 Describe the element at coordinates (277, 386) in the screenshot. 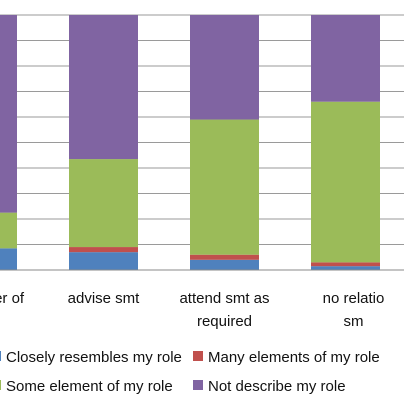

I see `legend-label-4: Not describe my role` at that location.